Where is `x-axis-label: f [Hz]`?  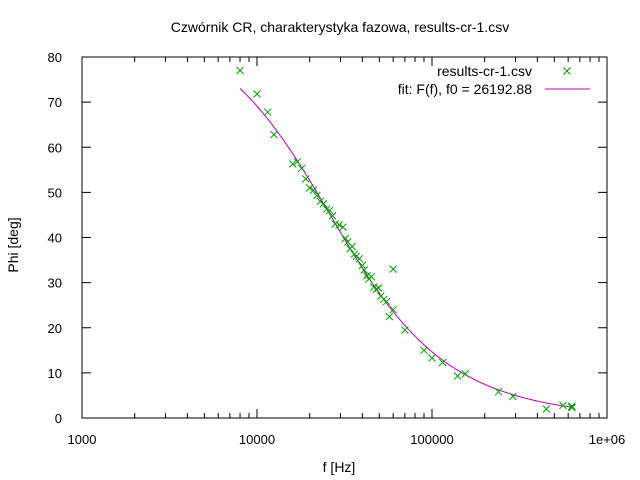 x-axis-label: f [Hz] is located at coordinates (339, 467).